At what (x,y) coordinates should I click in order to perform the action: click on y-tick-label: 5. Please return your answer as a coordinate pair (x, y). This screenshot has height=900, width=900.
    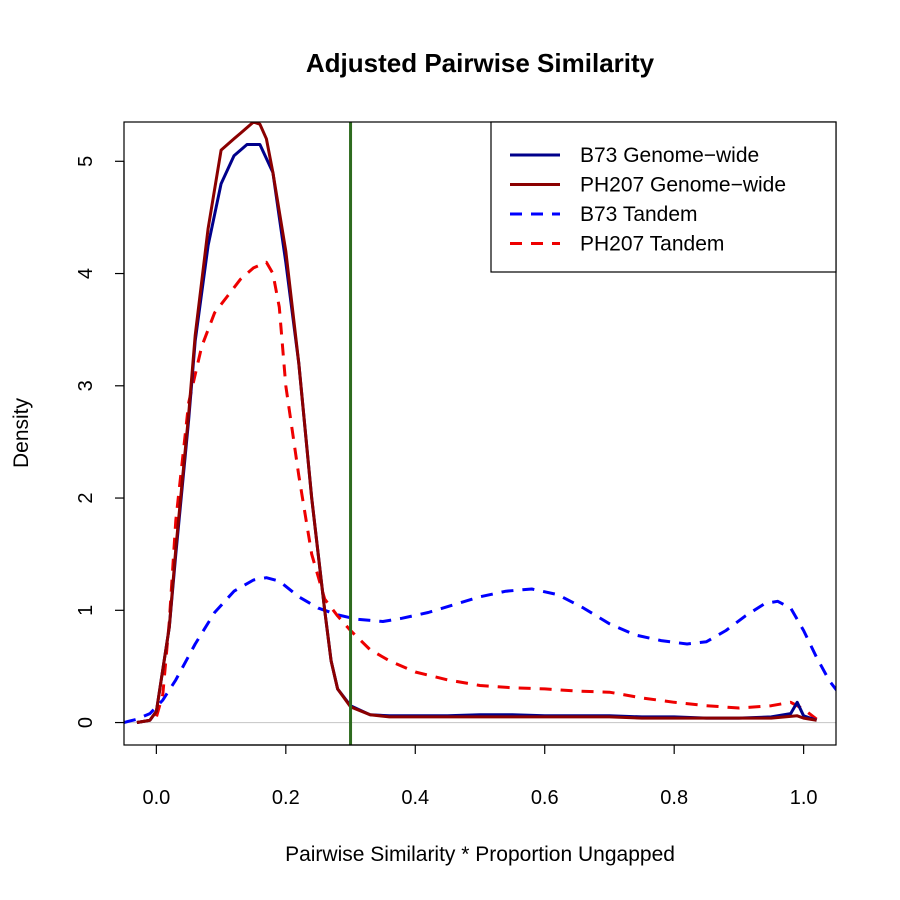
    Looking at the image, I should click on (86, 161).